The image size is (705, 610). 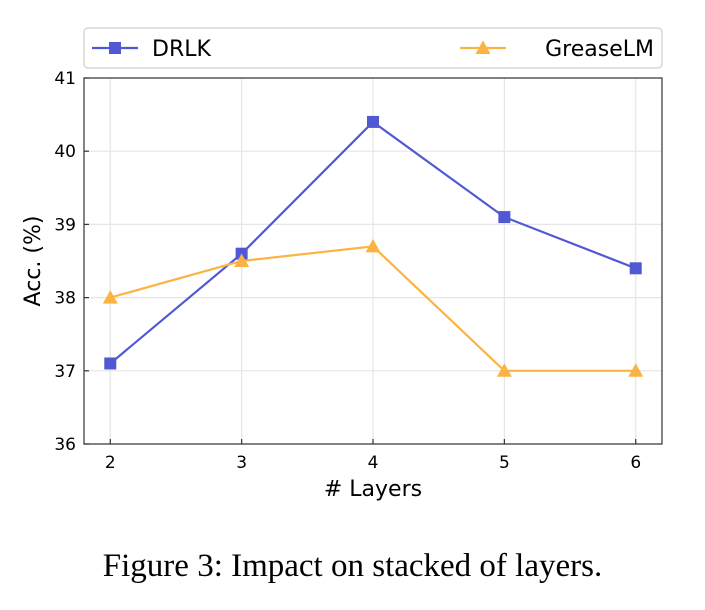 I want to click on legend-box, so click(x=373, y=48).